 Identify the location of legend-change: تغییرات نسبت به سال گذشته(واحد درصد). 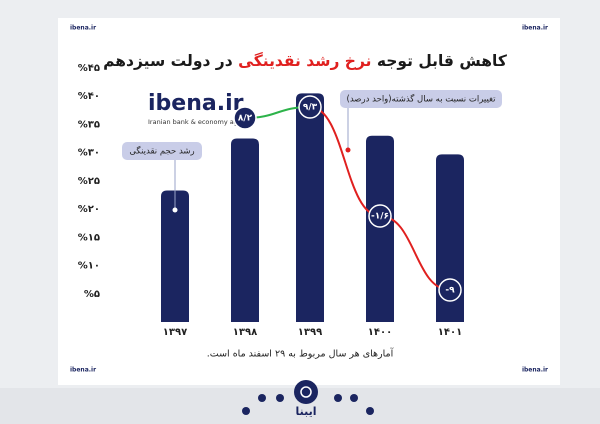
(422, 99).